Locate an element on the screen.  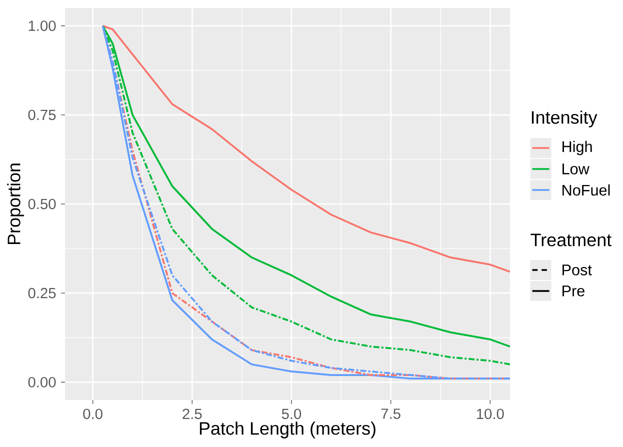
x-tick-label: 0.0 is located at coordinates (92, 414).